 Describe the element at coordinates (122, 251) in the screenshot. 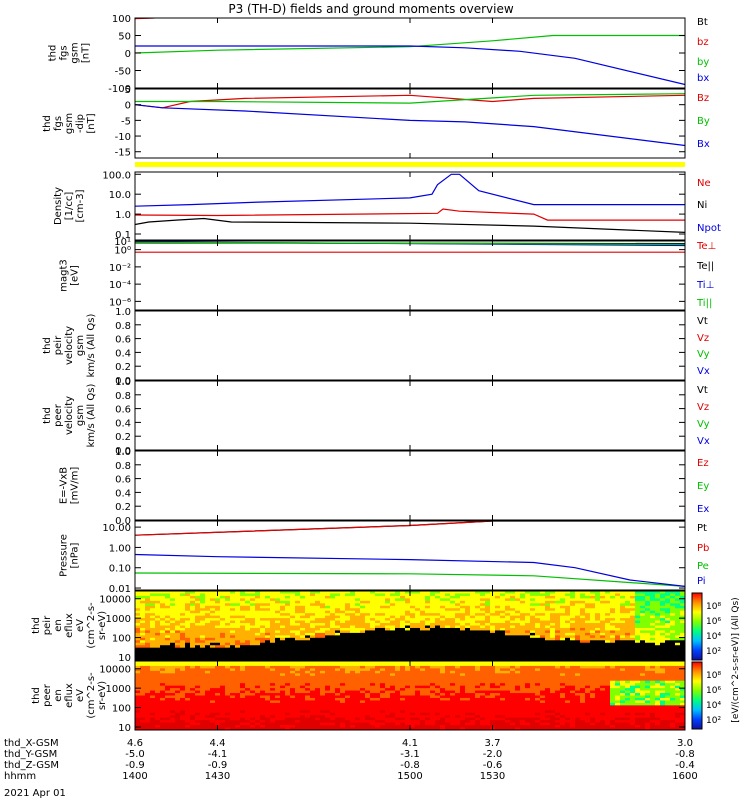

I see `y-tick-label: 10⁰` at that location.